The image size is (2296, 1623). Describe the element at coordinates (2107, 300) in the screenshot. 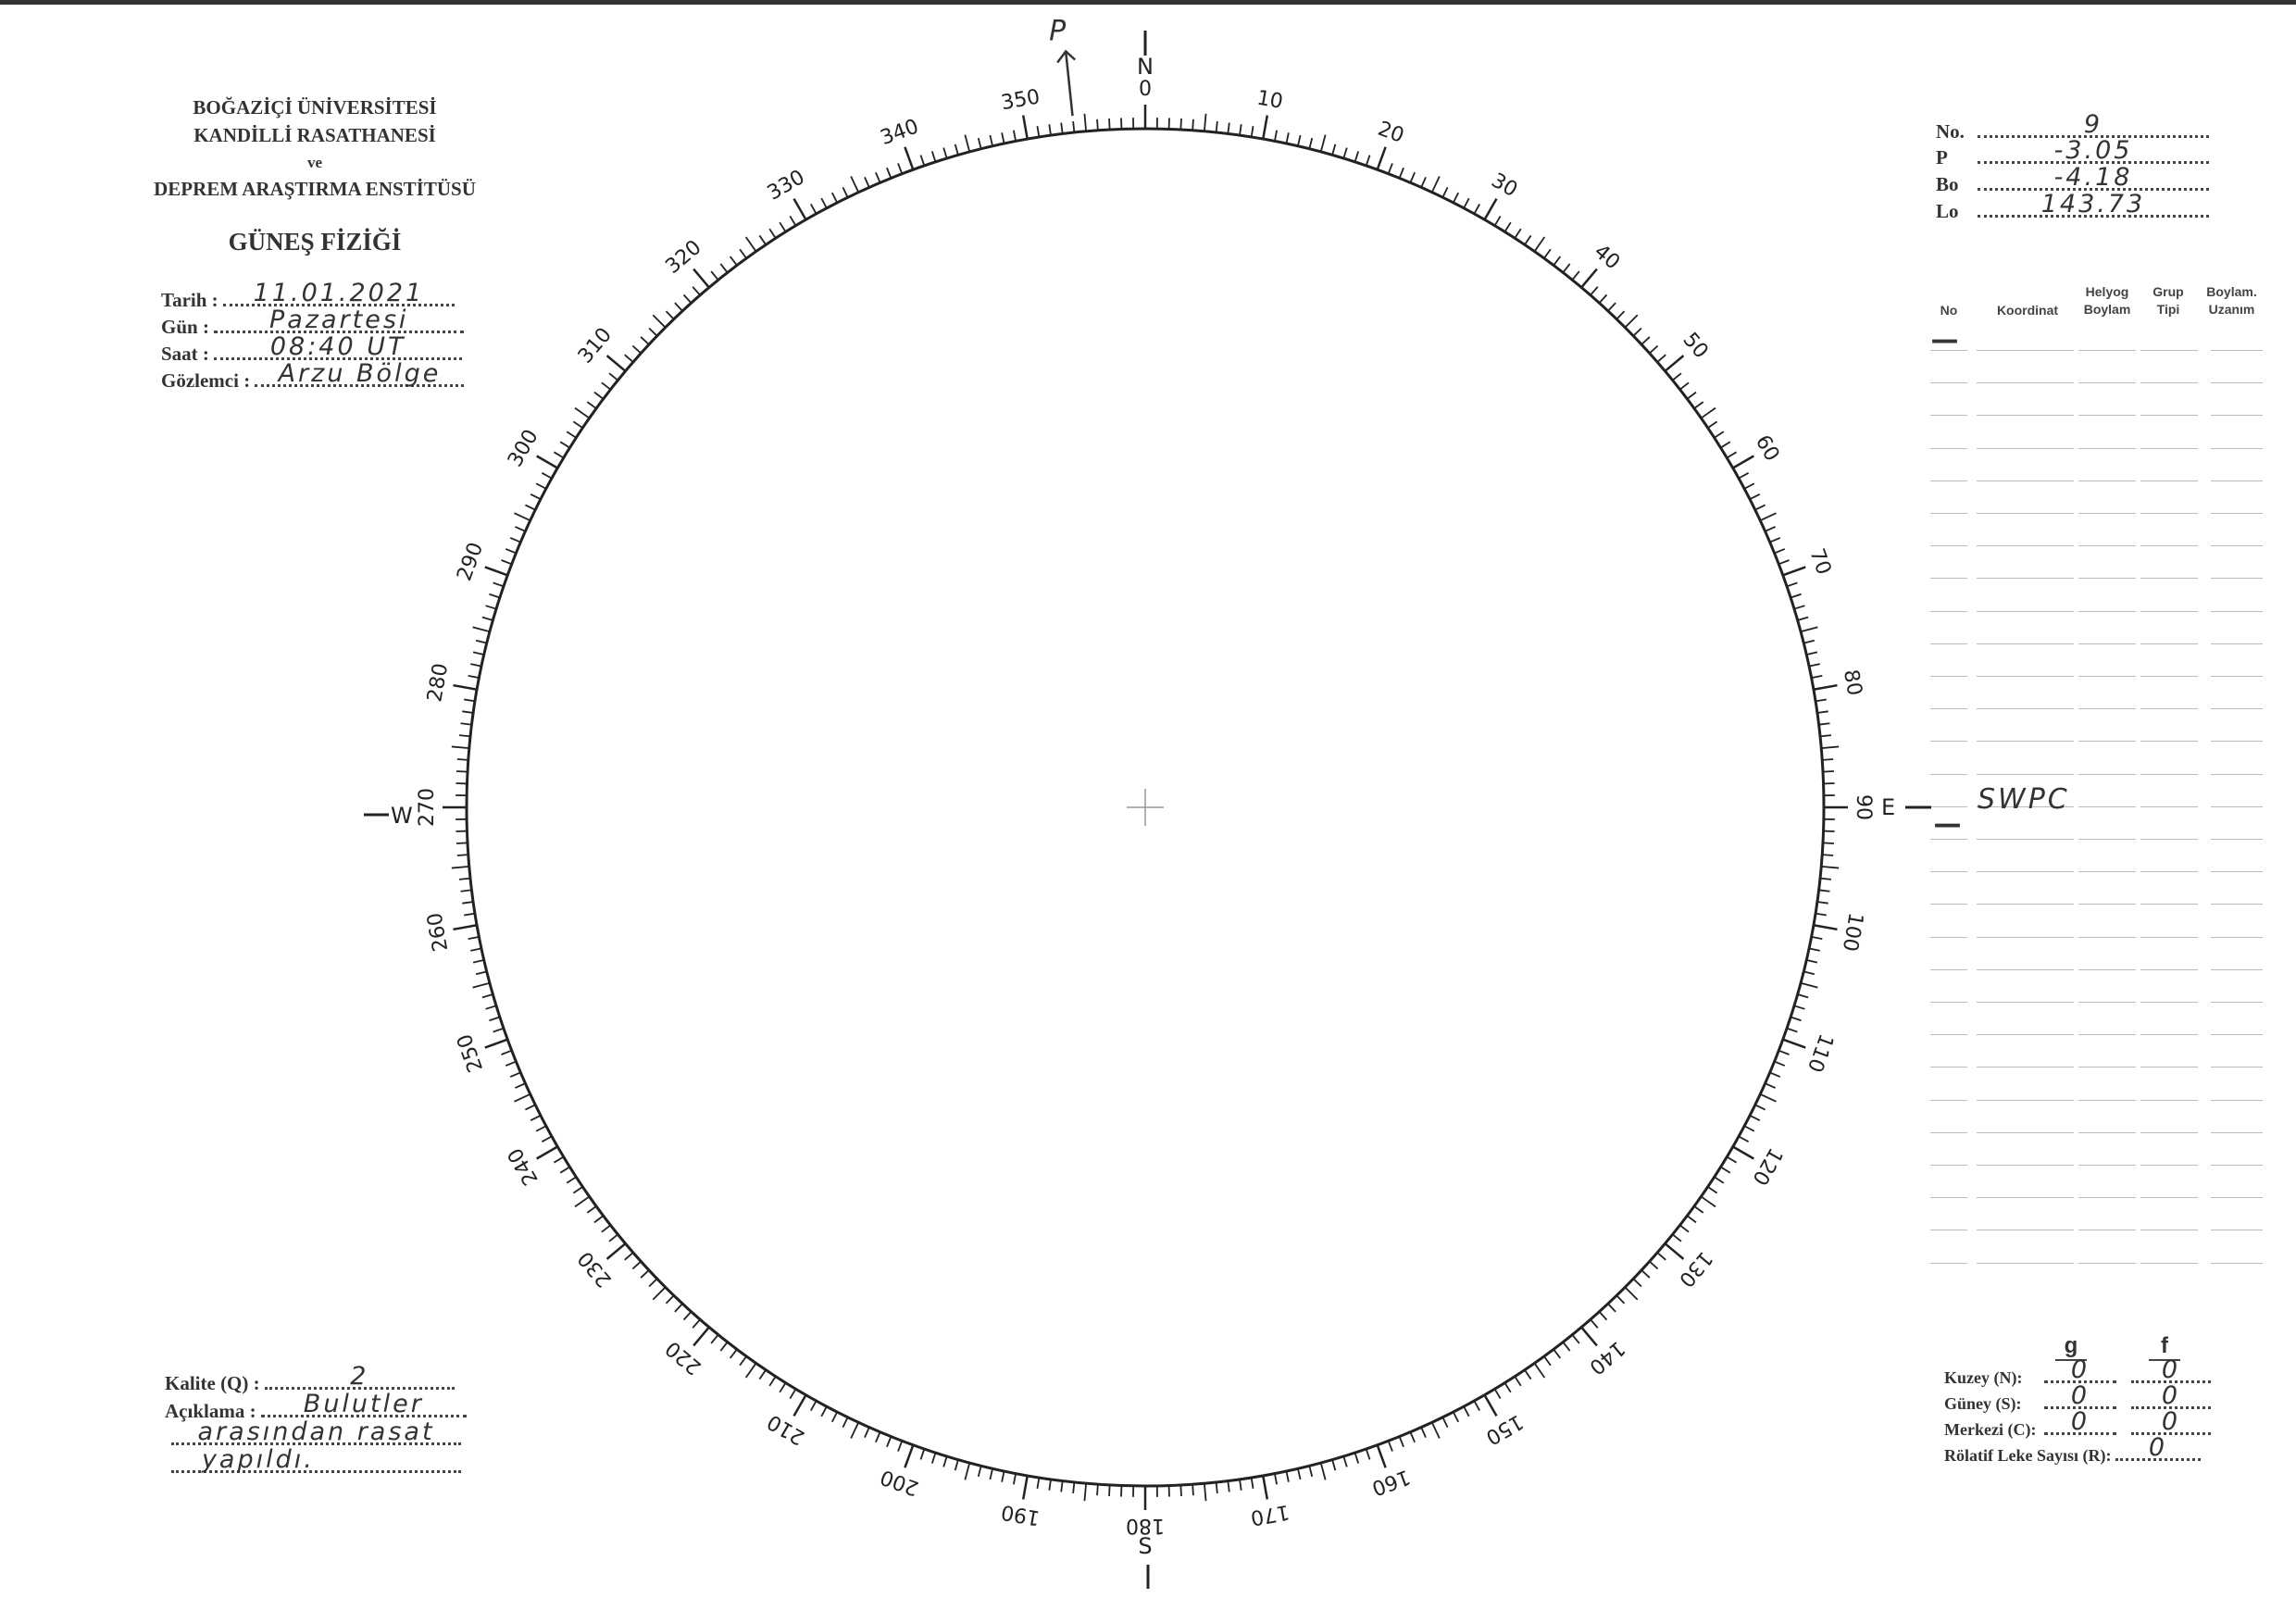

I see `col-helyog-boylam: Helyog Boylam` at that location.